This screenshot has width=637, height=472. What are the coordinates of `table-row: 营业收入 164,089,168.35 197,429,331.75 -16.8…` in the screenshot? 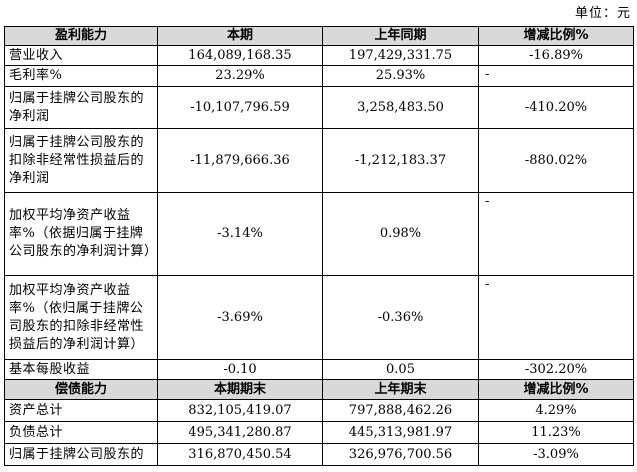 It's located at (319, 55).